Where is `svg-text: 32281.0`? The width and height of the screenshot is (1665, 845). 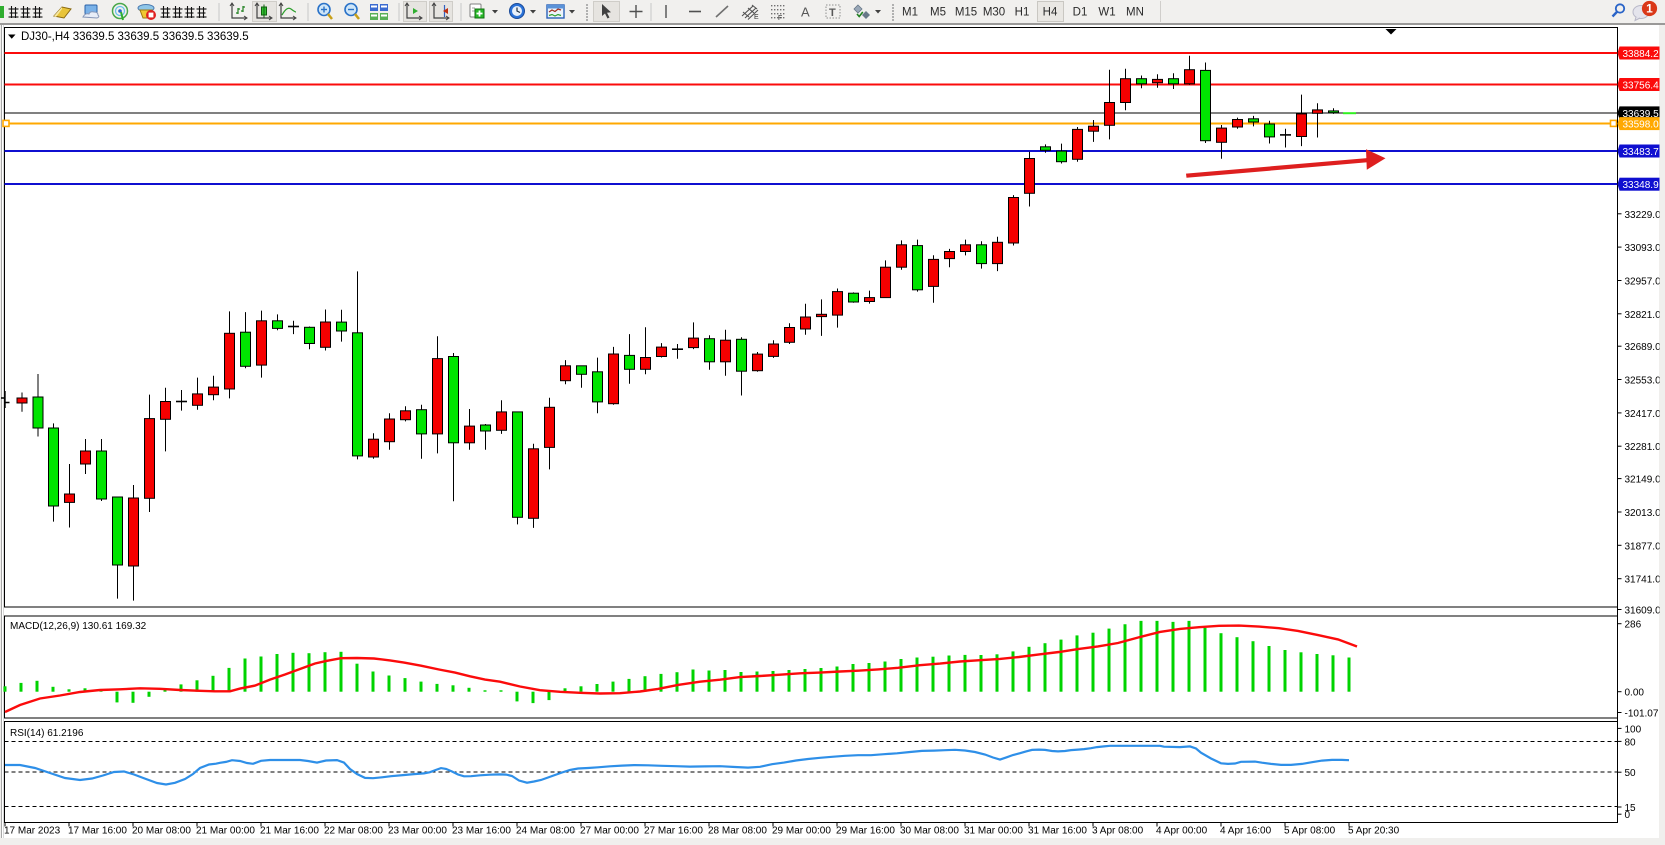
svg-text: 32281.0 is located at coordinates (1643, 447).